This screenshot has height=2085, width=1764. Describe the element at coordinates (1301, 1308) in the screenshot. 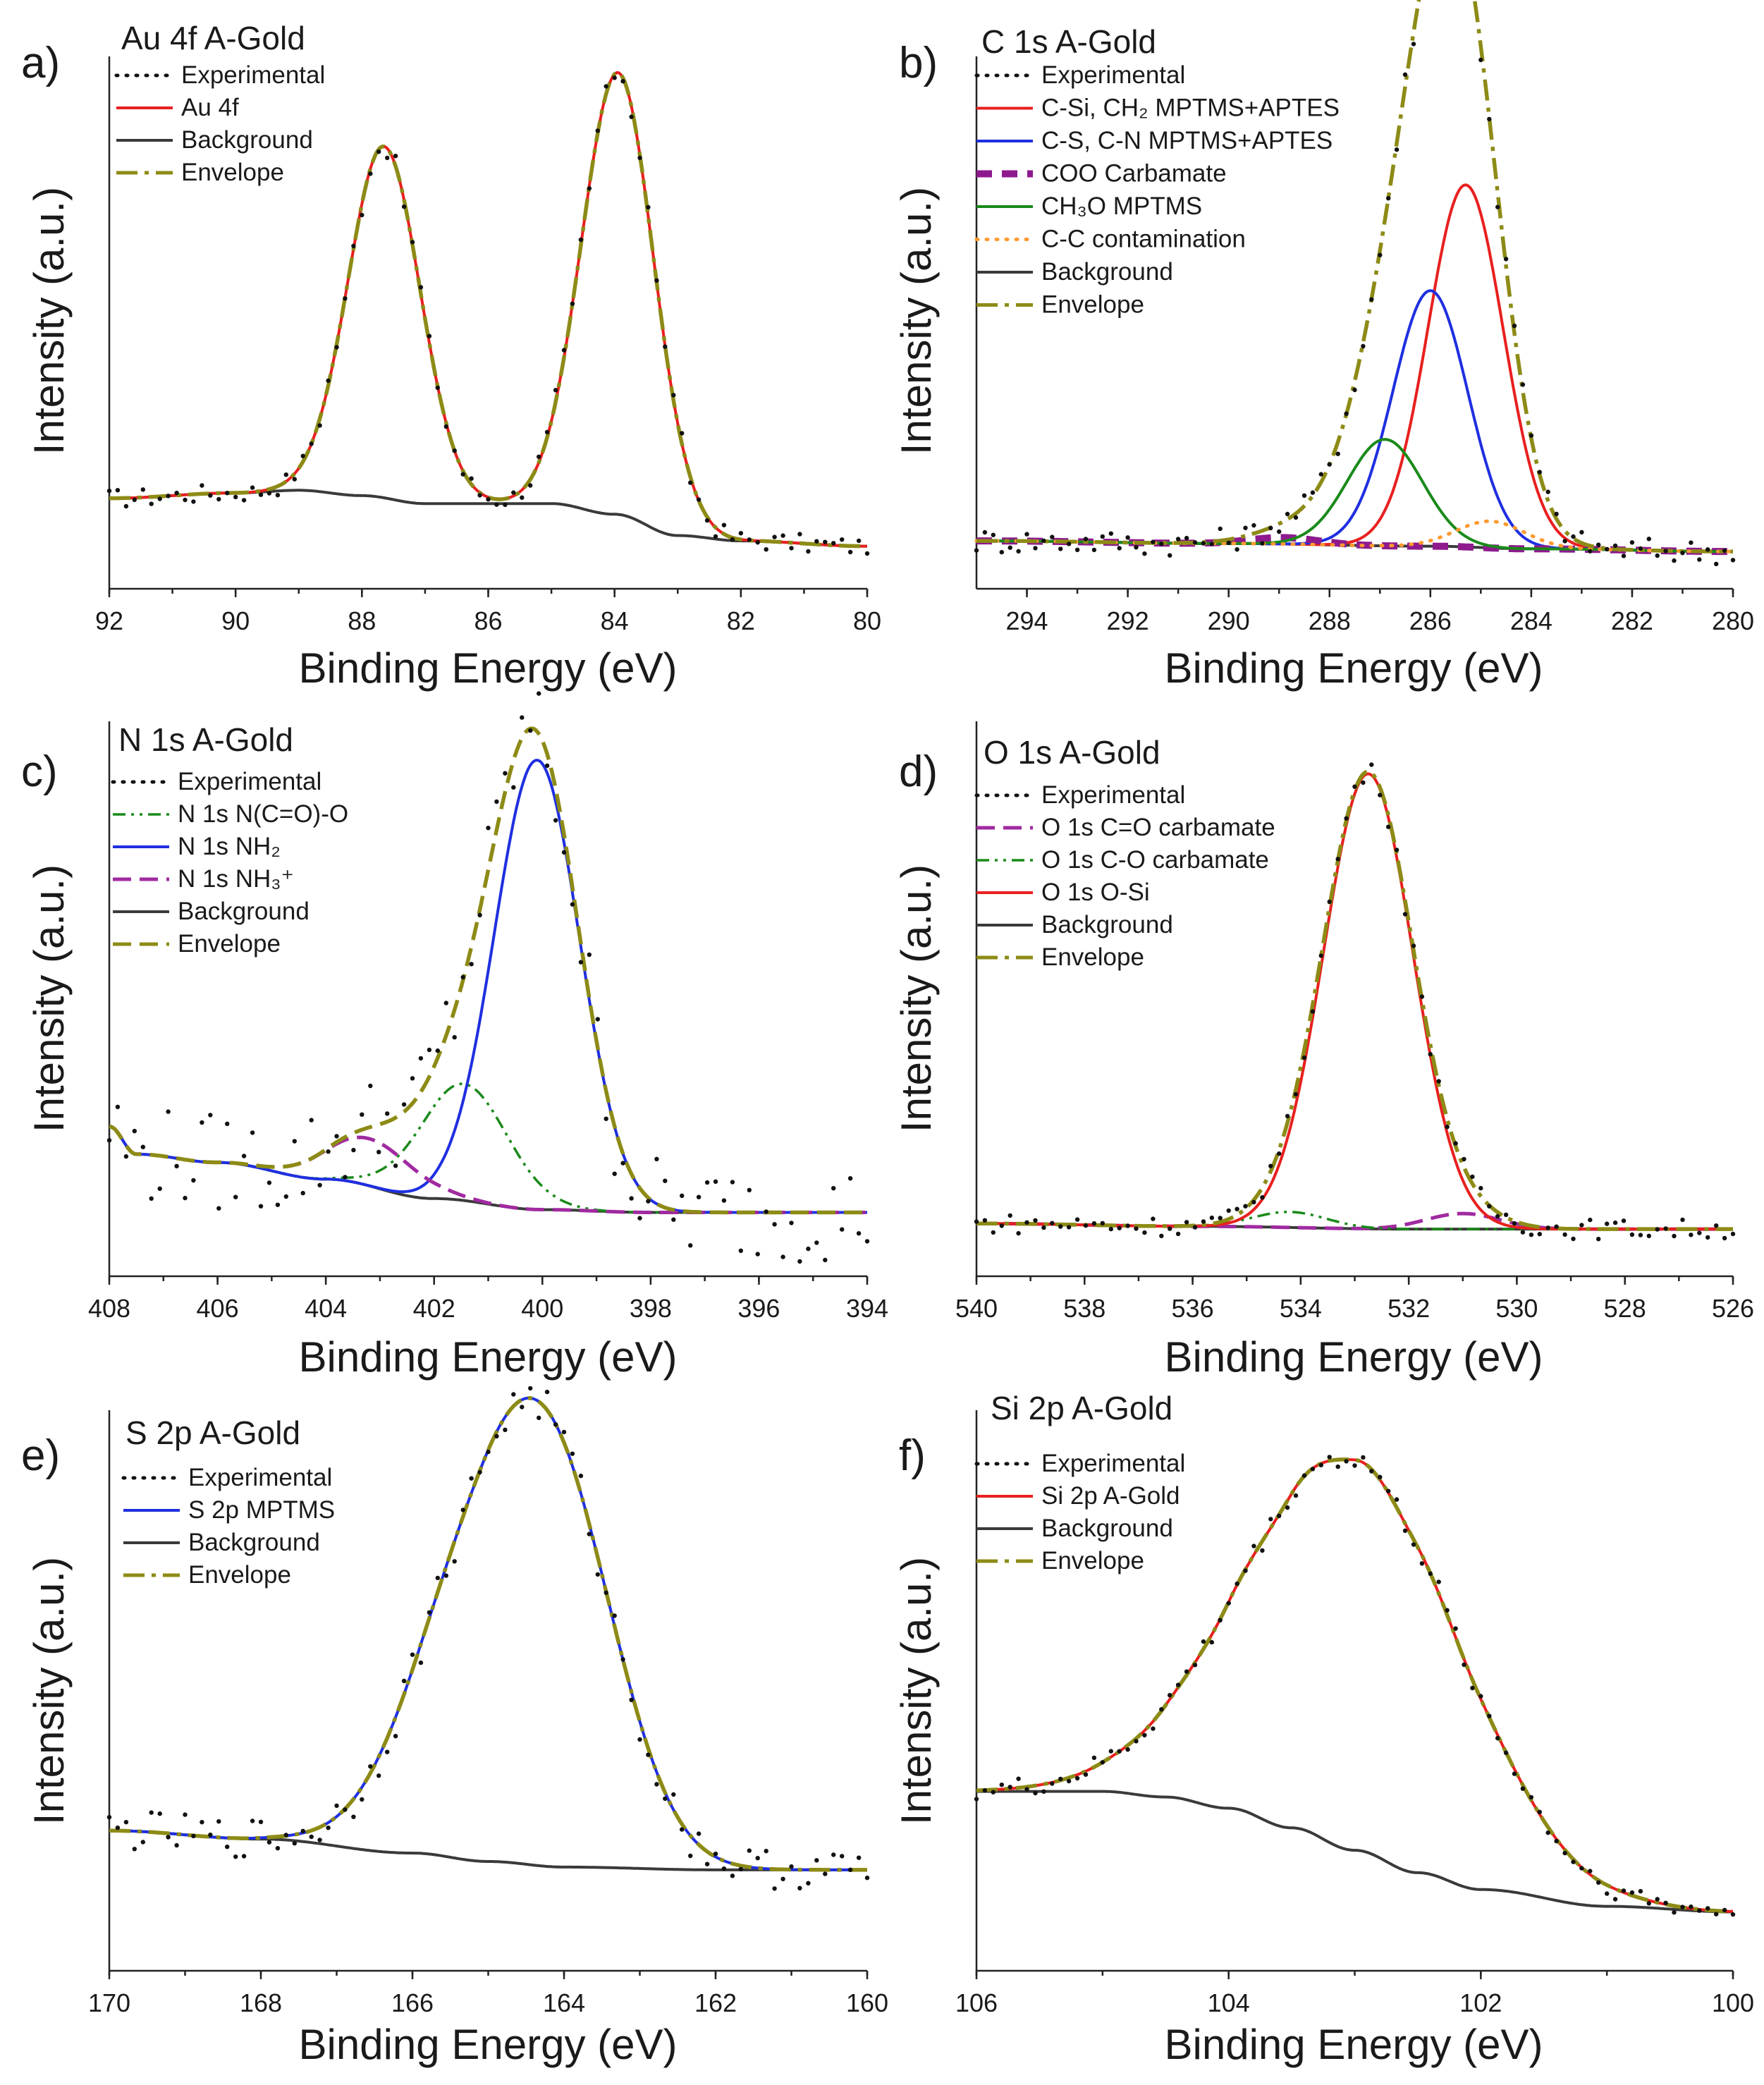

I see `x-tick-label: 534` at that location.